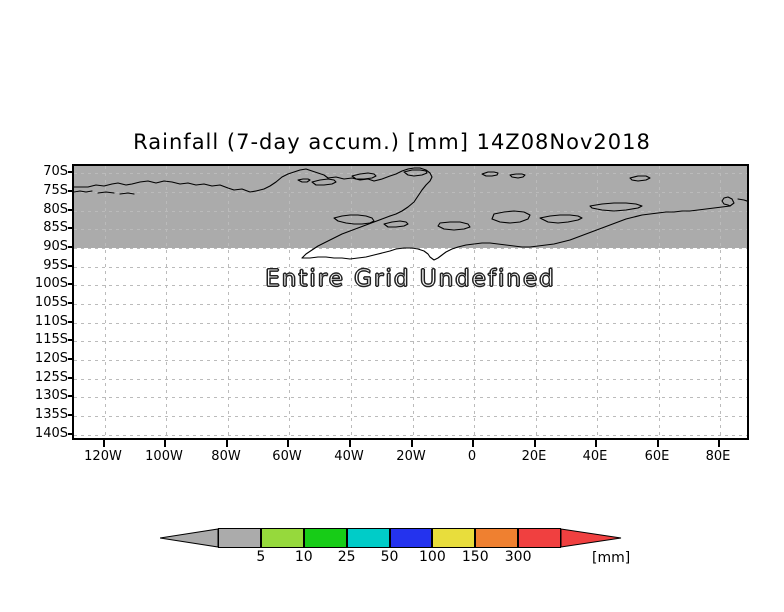 The width and height of the screenshot is (784, 612). I want to click on colorbar-tick-label: 10, so click(303, 557).